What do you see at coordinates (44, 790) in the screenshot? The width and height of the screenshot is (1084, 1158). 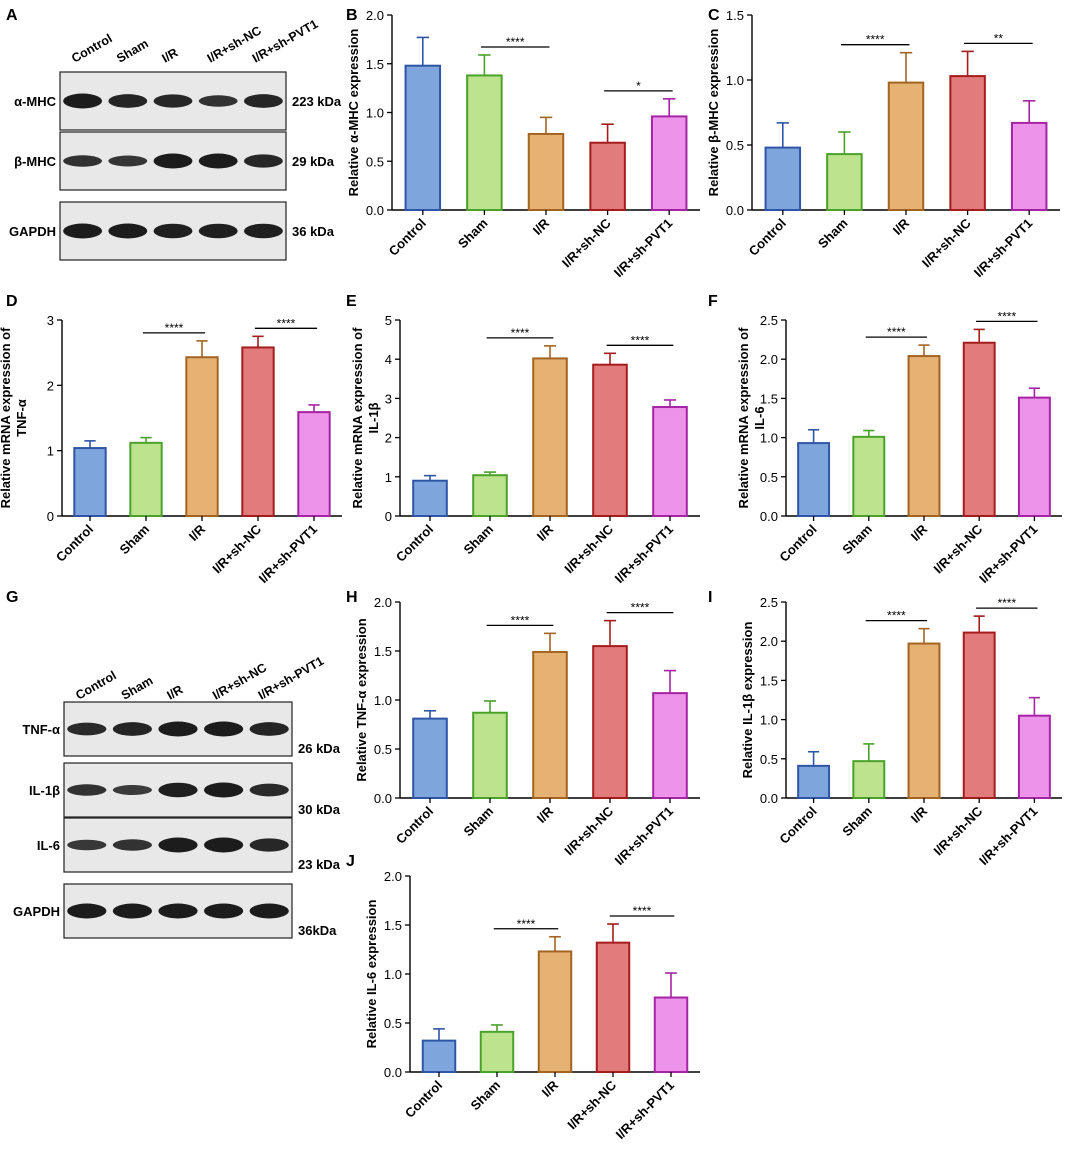 I see `protein-label: IL-1β` at bounding box center [44, 790].